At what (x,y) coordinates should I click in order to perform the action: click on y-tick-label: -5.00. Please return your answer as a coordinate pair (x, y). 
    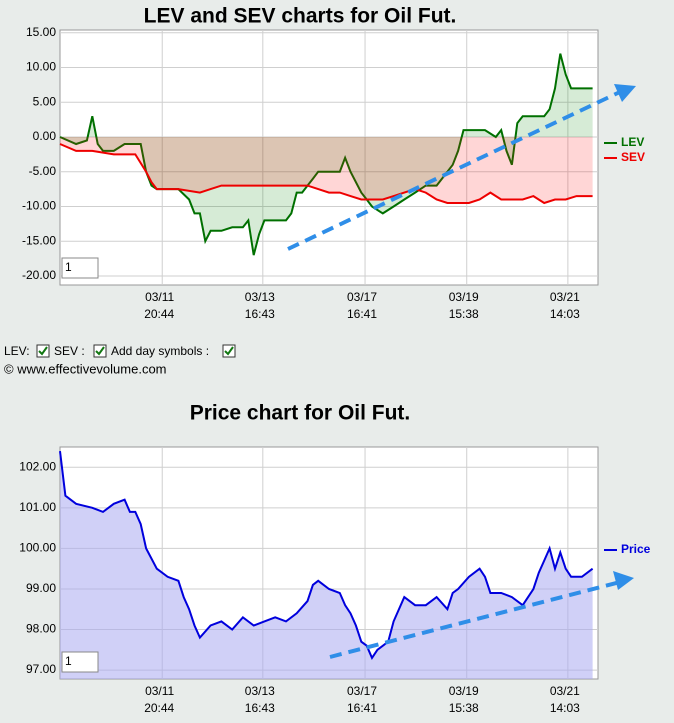
    Looking at the image, I should click on (43, 171).